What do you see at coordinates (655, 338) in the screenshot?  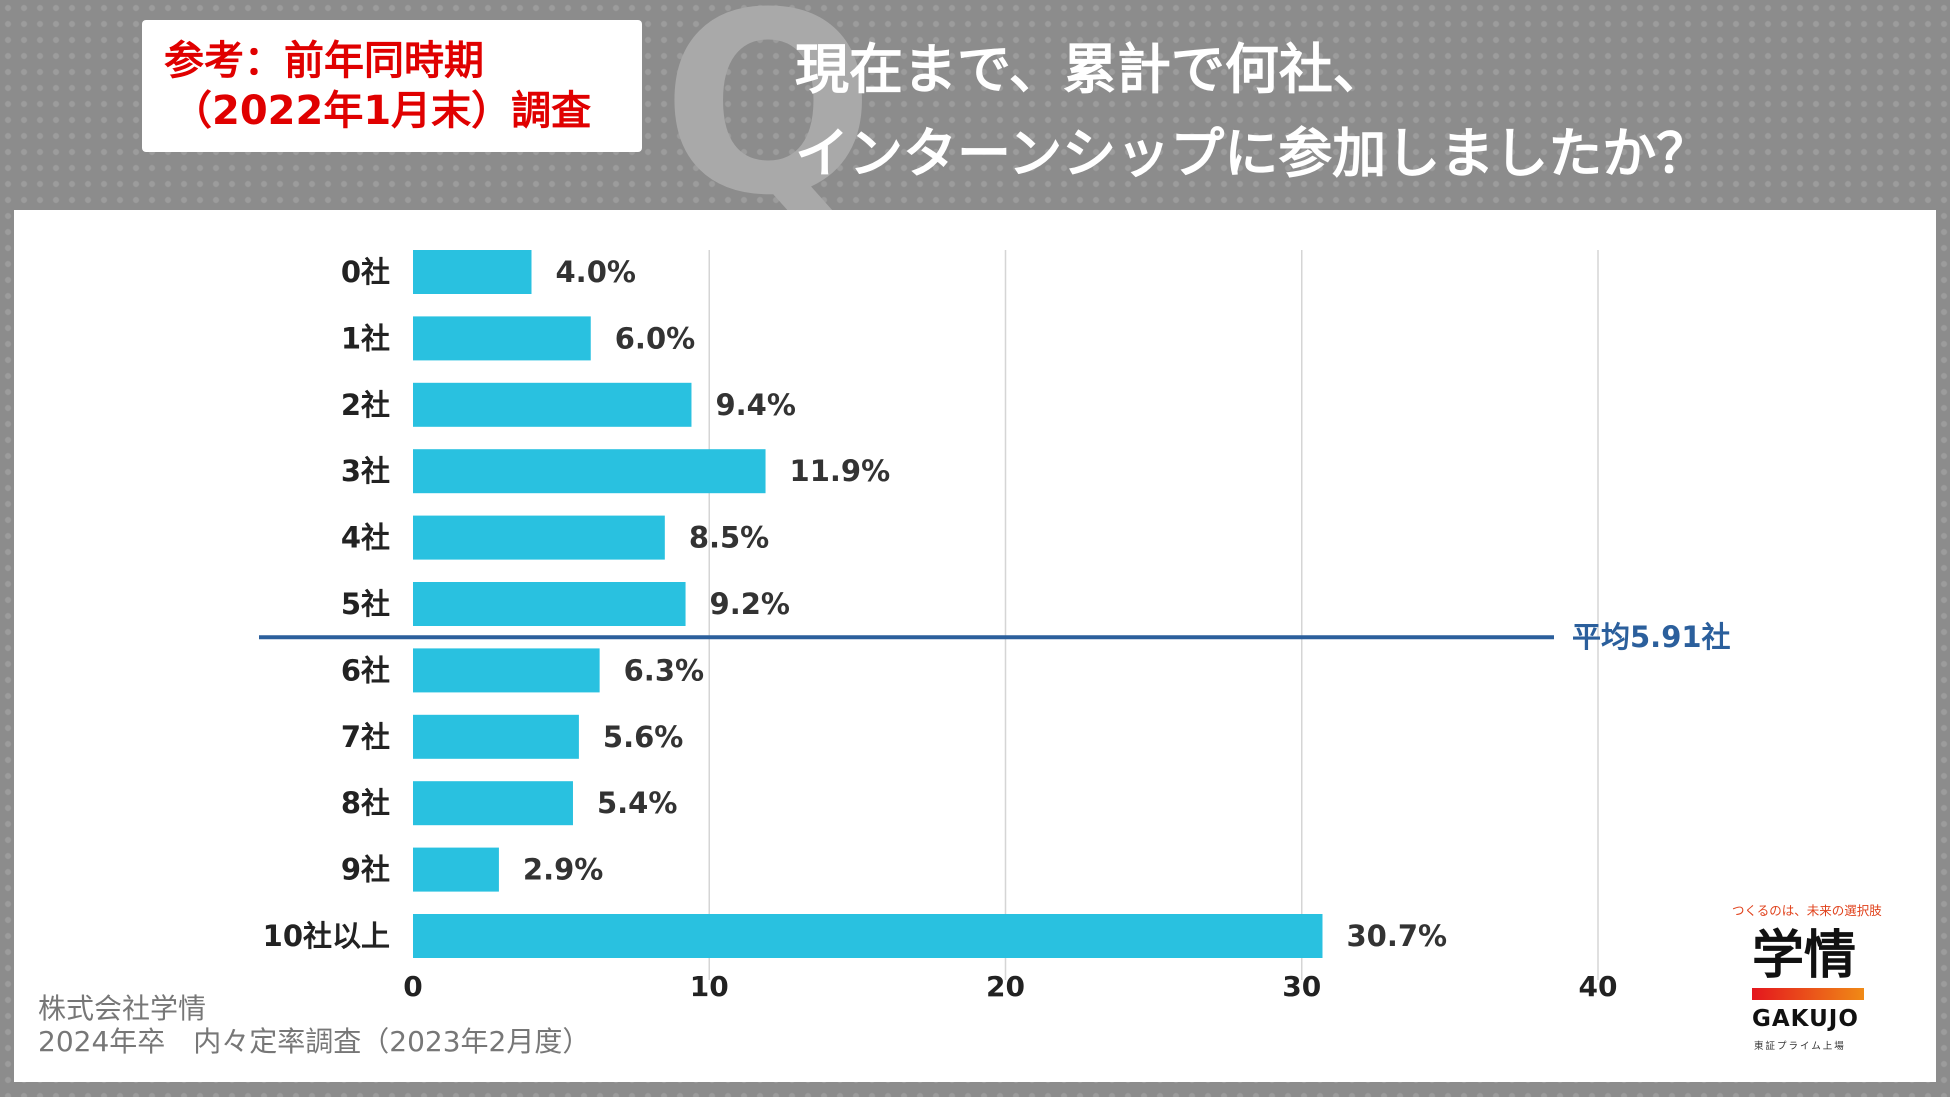 I see `value-label: 6.0%` at bounding box center [655, 338].